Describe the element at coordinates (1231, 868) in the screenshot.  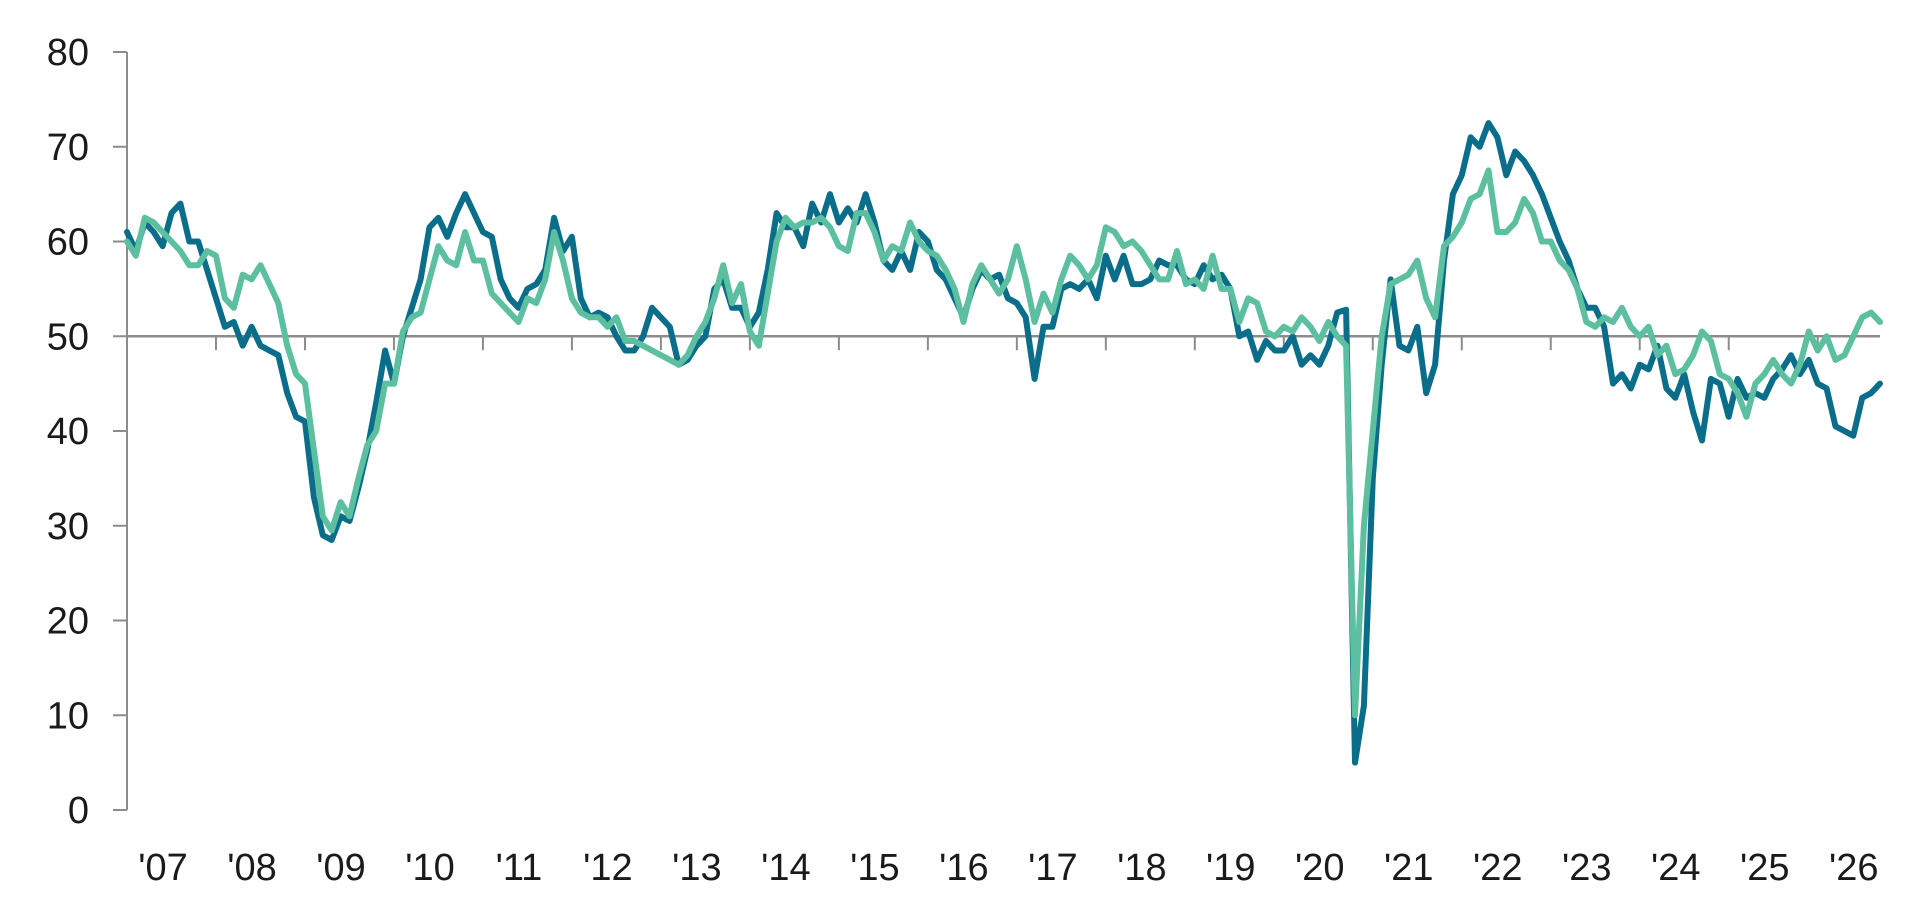
I see `x-tick-label: '19` at that location.